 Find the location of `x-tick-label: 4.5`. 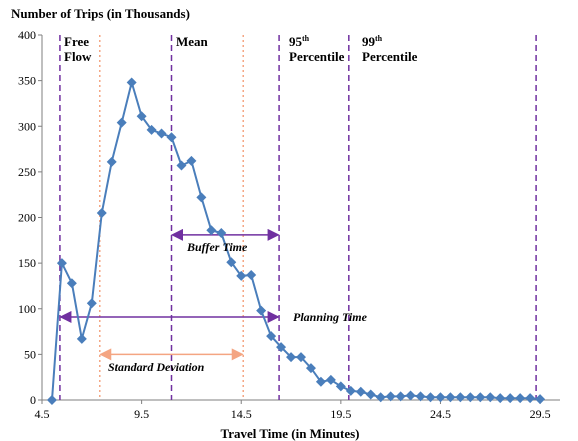

x-tick-label: 4.5 is located at coordinates (42, 414).